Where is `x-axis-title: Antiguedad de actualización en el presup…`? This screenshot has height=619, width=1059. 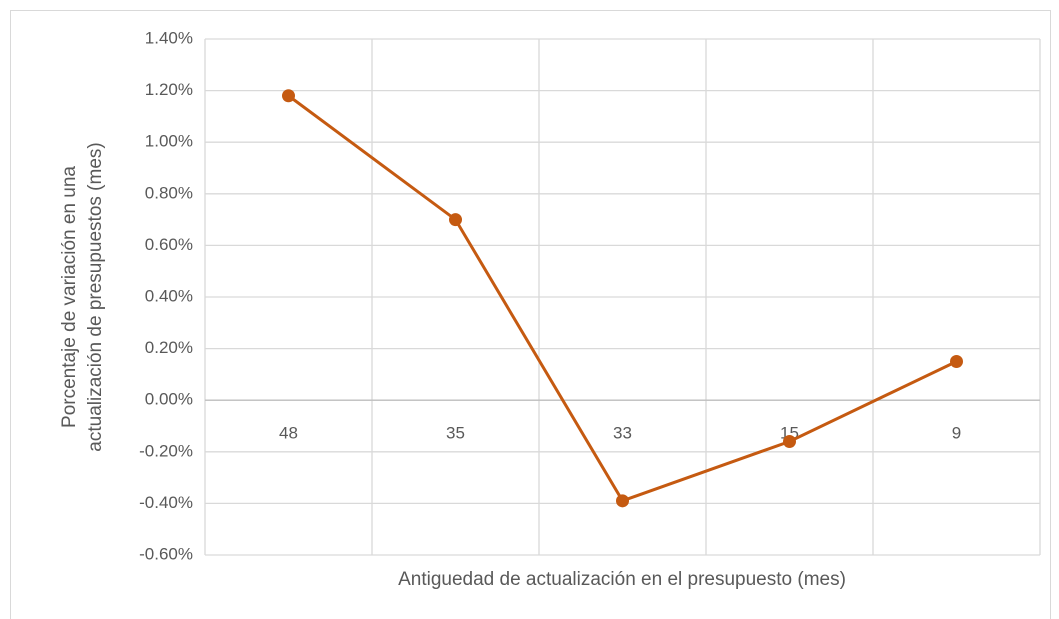
x-axis-title: Antiguedad de actualización en el presup… is located at coordinates (622, 579).